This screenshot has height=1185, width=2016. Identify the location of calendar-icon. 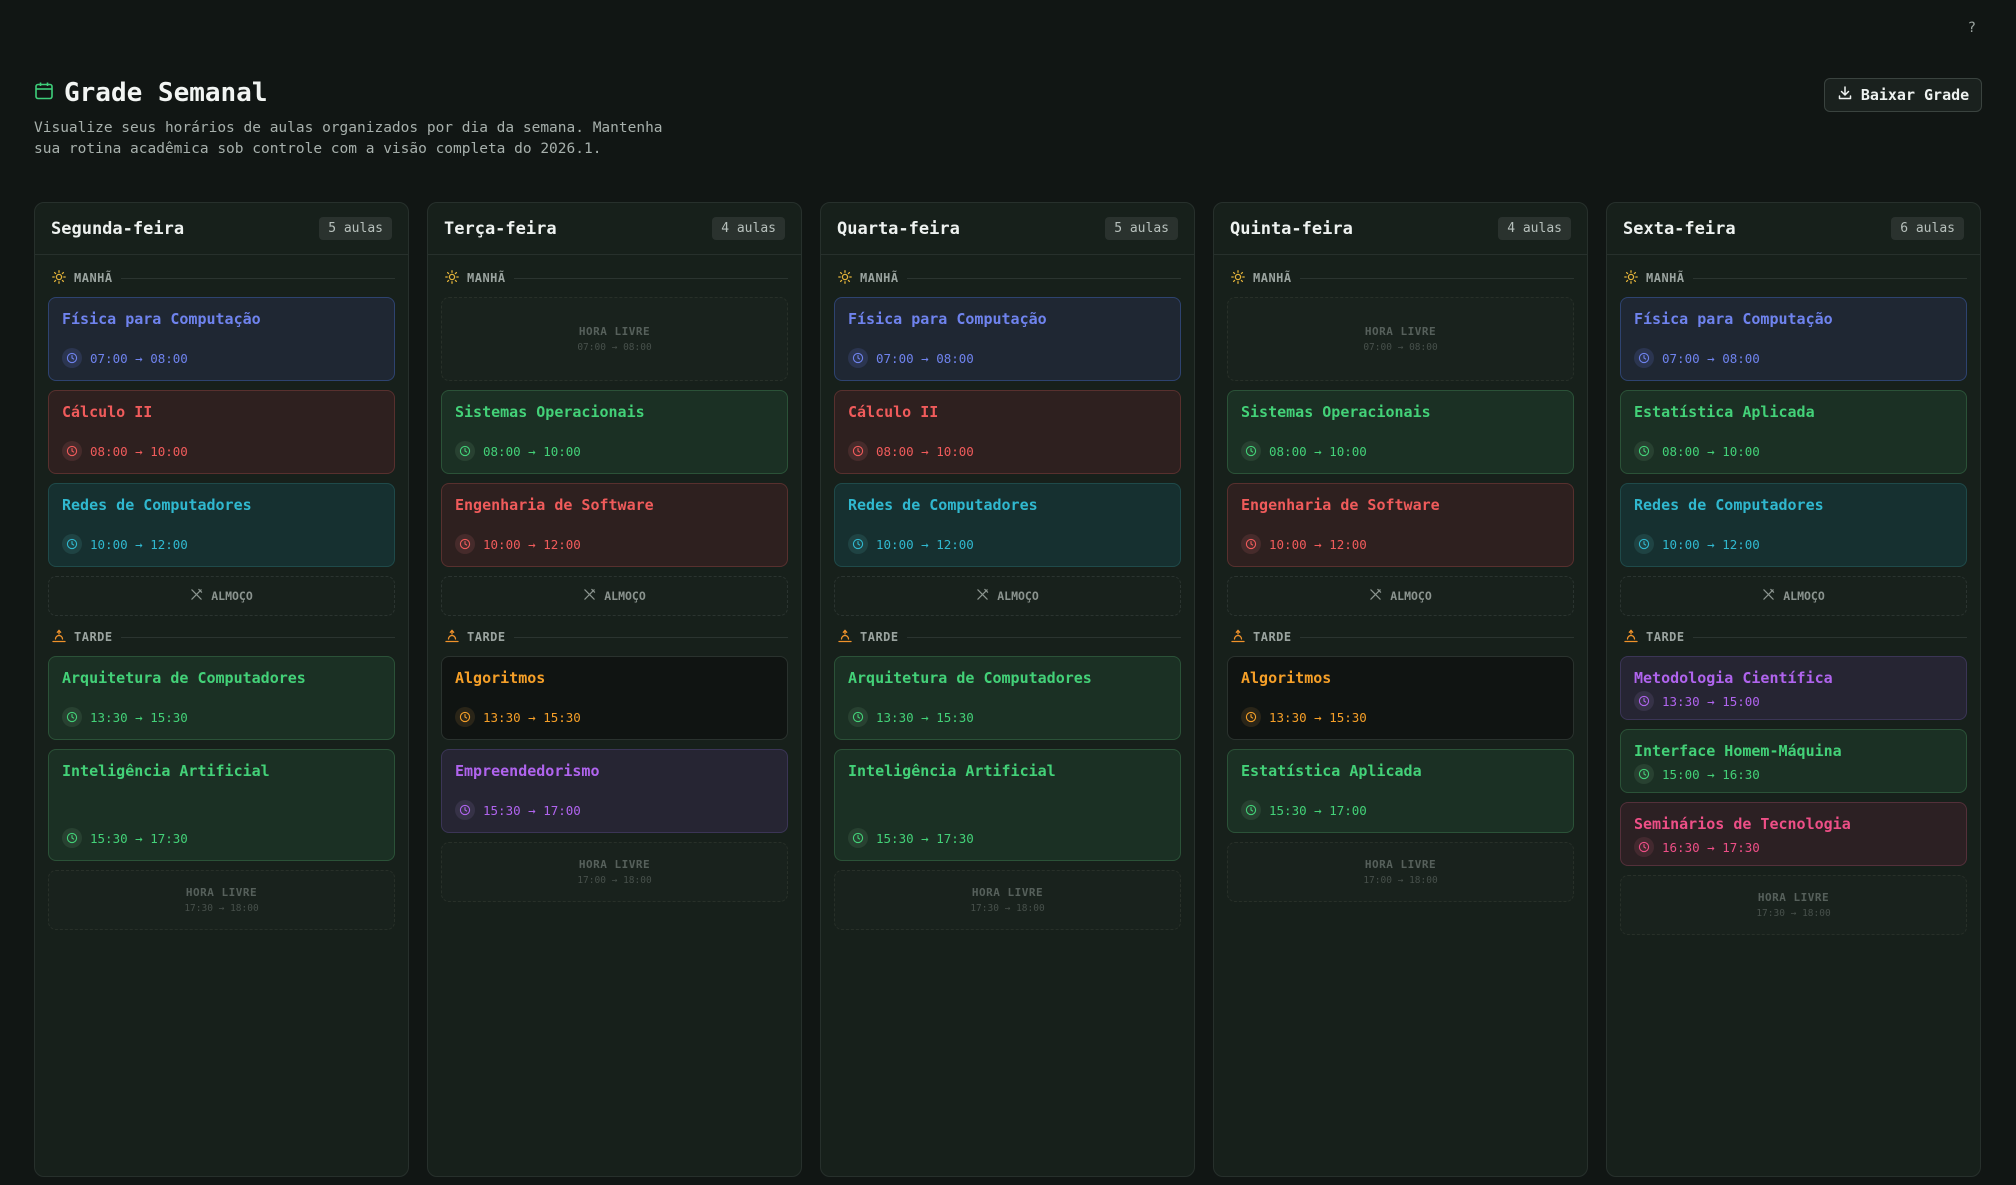
(44, 93).